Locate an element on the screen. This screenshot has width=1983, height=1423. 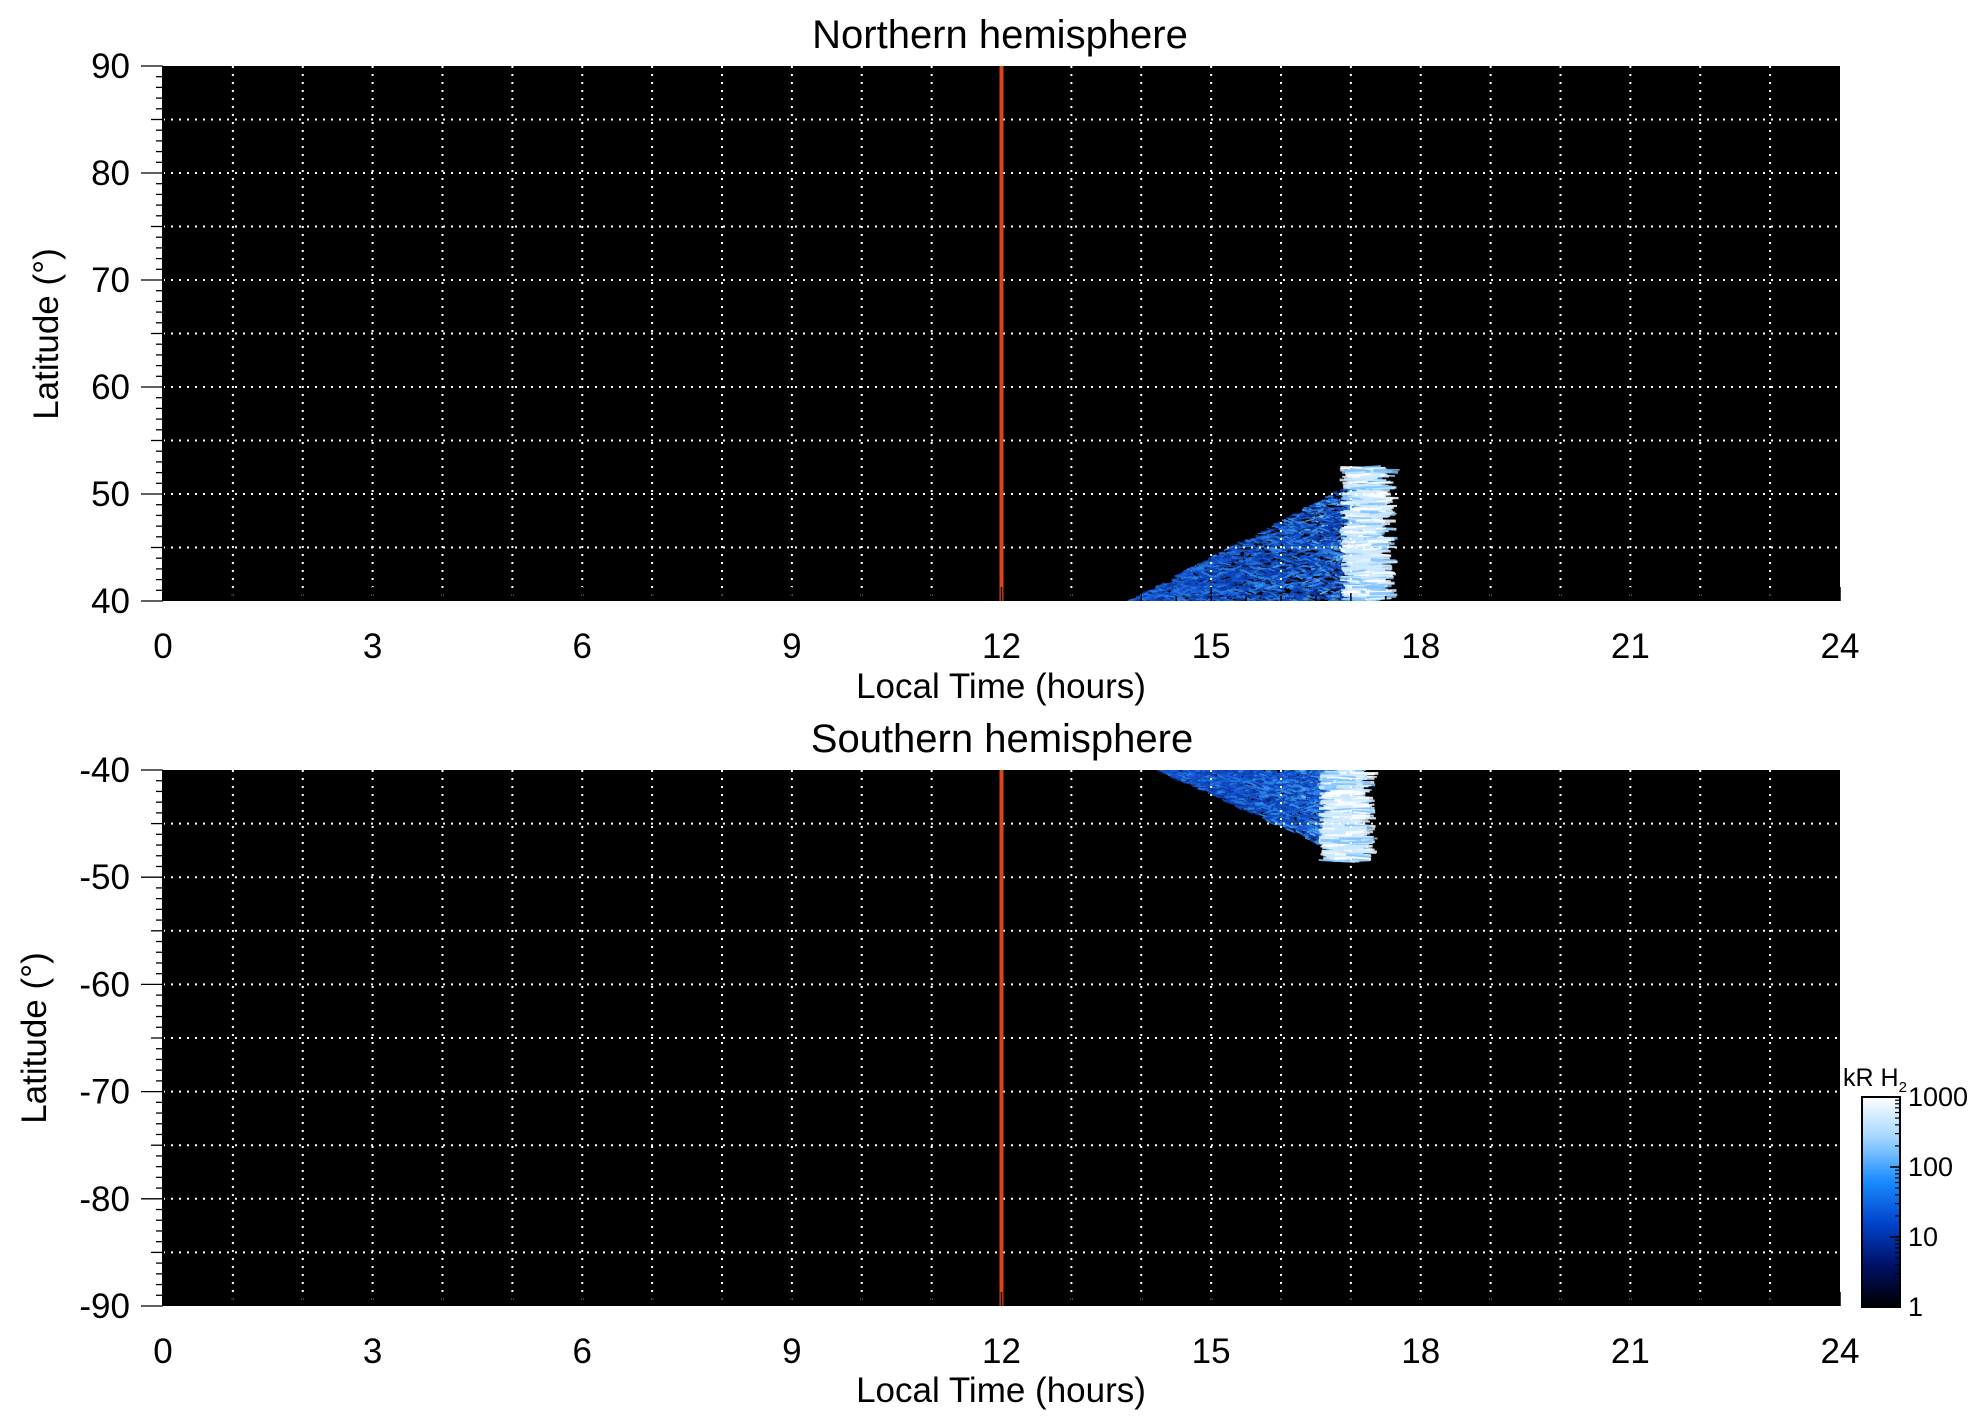
y-tick-label: 50 is located at coordinates (110, 494).